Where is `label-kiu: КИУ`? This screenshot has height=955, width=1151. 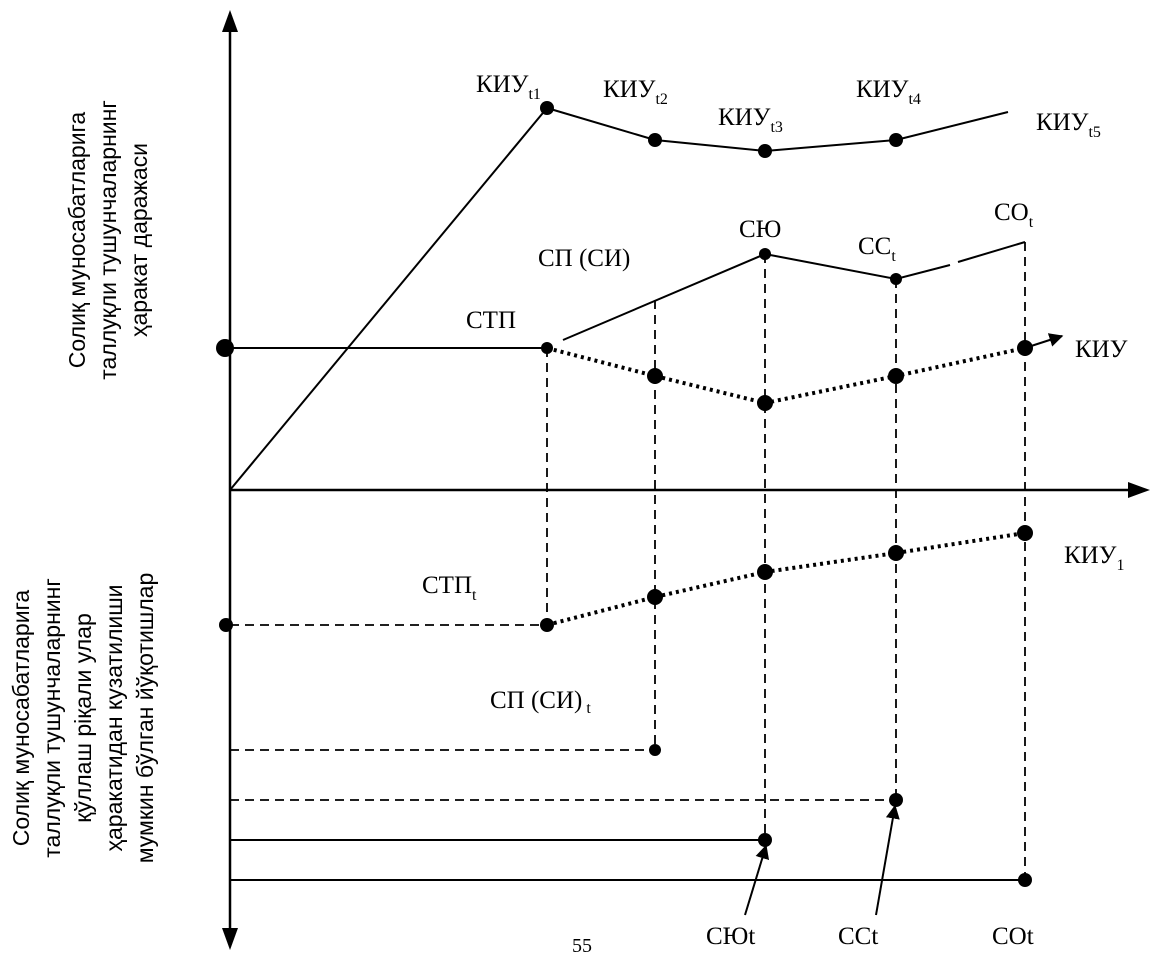
label-kiu: КИУ is located at coordinates (1101, 349).